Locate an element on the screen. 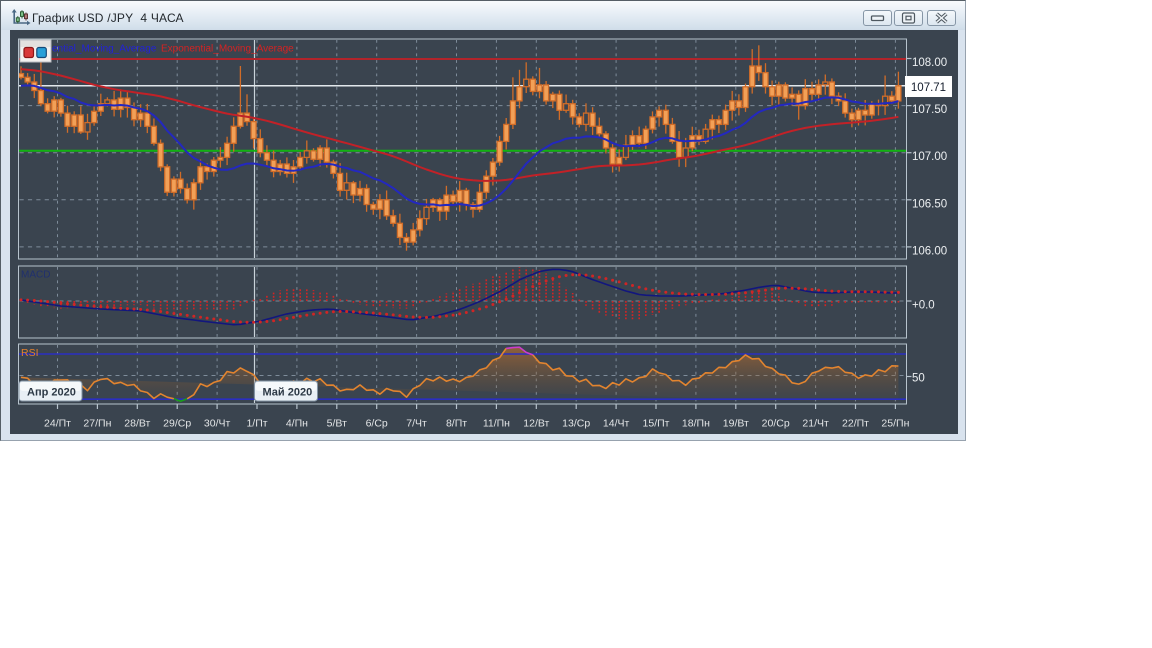 The width and height of the screenshot is (1152, 648). svg-text: 106.00 is located at coordinates (929, 251).